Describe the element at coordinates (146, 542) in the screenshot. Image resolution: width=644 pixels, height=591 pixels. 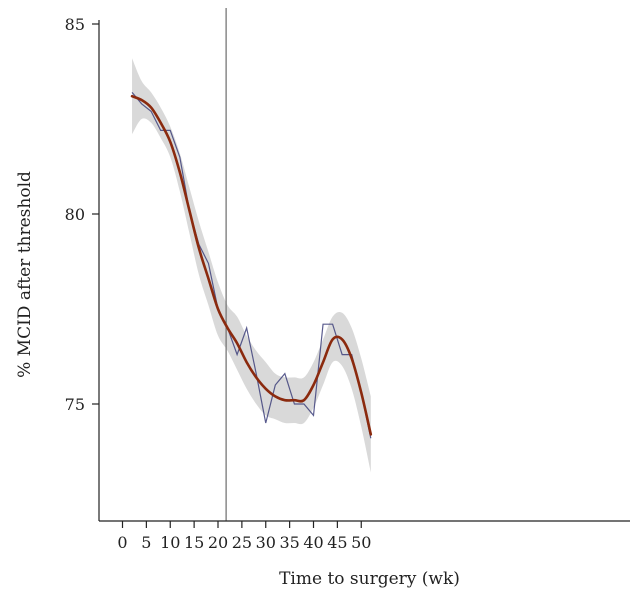
I see `x-tick-label: 5` at that location.